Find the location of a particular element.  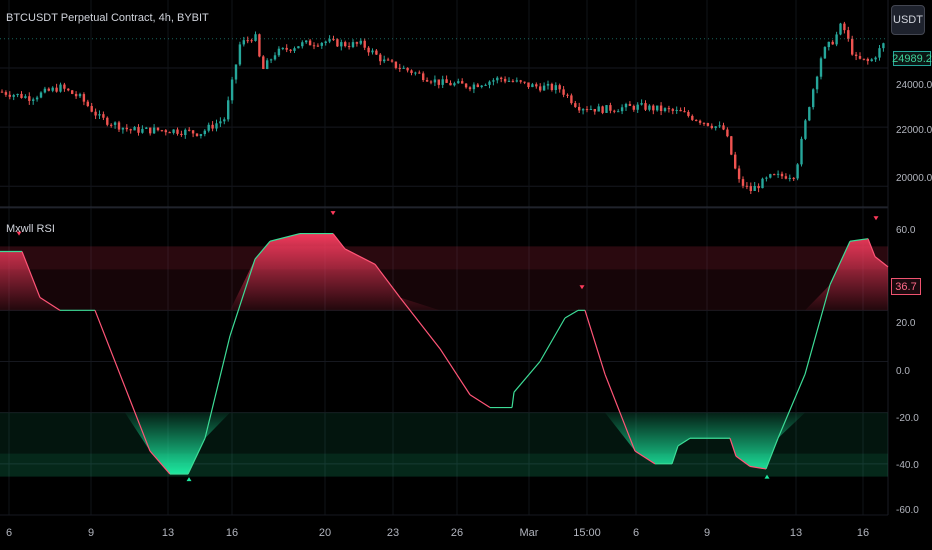

price-tick-label: 24000.0 is located at coordinates (914, 85).